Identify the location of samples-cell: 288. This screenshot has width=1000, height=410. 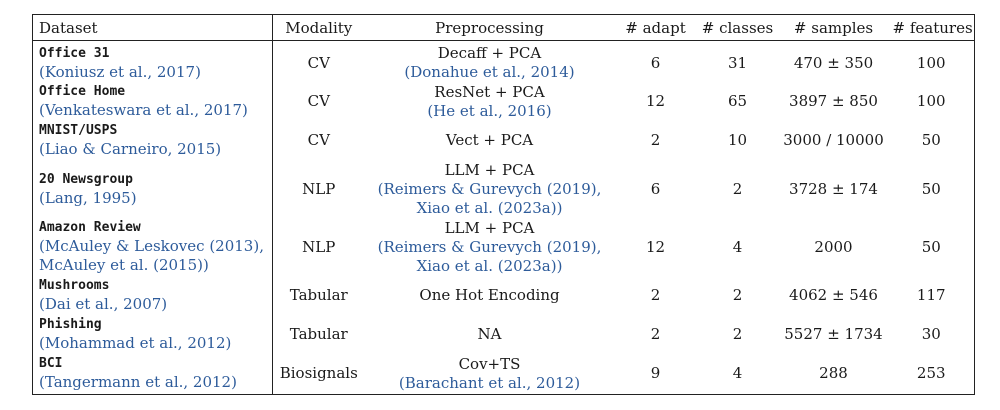
(833, 373).